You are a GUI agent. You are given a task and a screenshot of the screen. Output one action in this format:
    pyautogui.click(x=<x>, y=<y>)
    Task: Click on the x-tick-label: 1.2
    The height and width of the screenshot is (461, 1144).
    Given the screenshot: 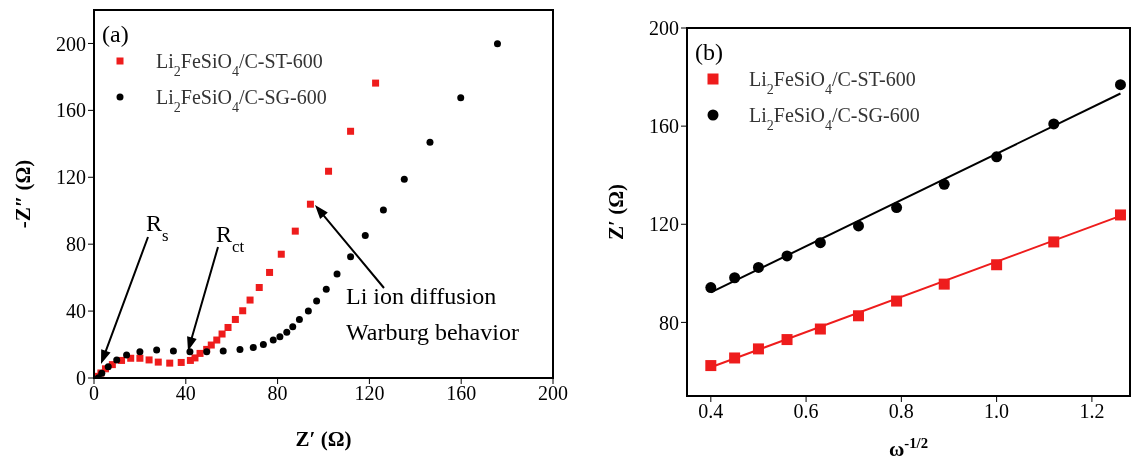 What is the action you would take?
    pyautogui.click(x=1092, y=411)
    